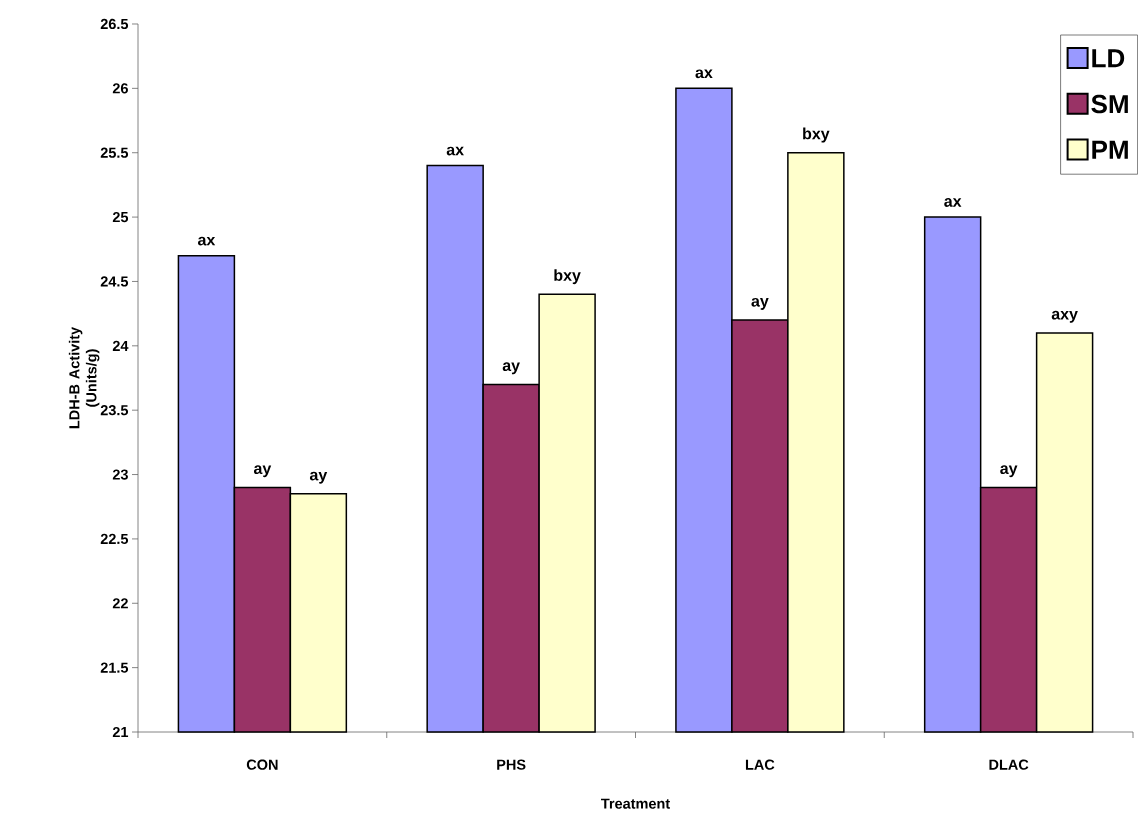 This screenshot has height=823, width=1138. I want to click on y-tick-label: 25, so click(120, 217).